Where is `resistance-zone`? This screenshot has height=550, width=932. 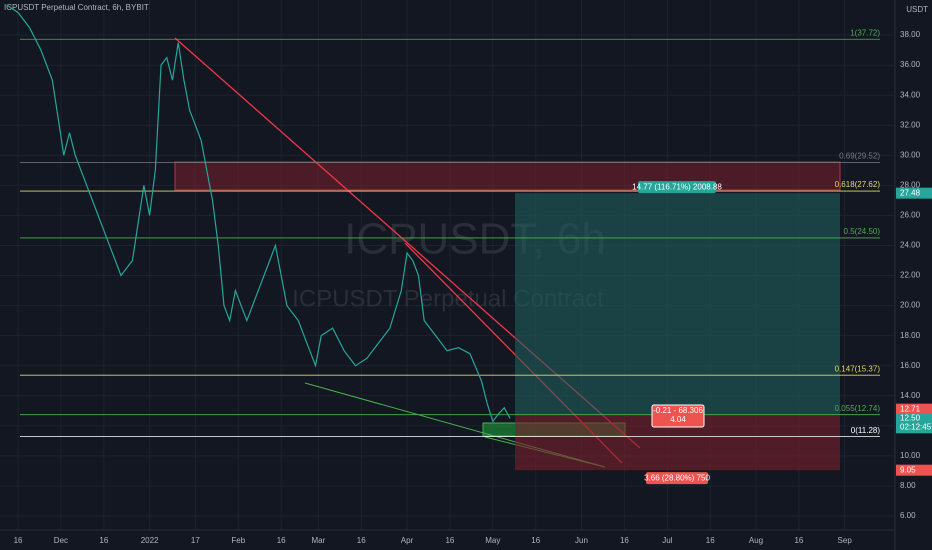 resistance-zone is located at coordinates (507, 176).